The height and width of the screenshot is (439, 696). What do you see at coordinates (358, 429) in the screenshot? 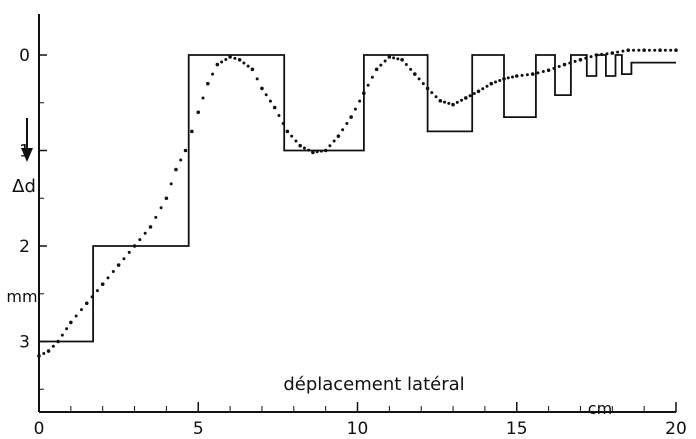
I see `x-tick-label: 10` at bounding box center [358, 429].